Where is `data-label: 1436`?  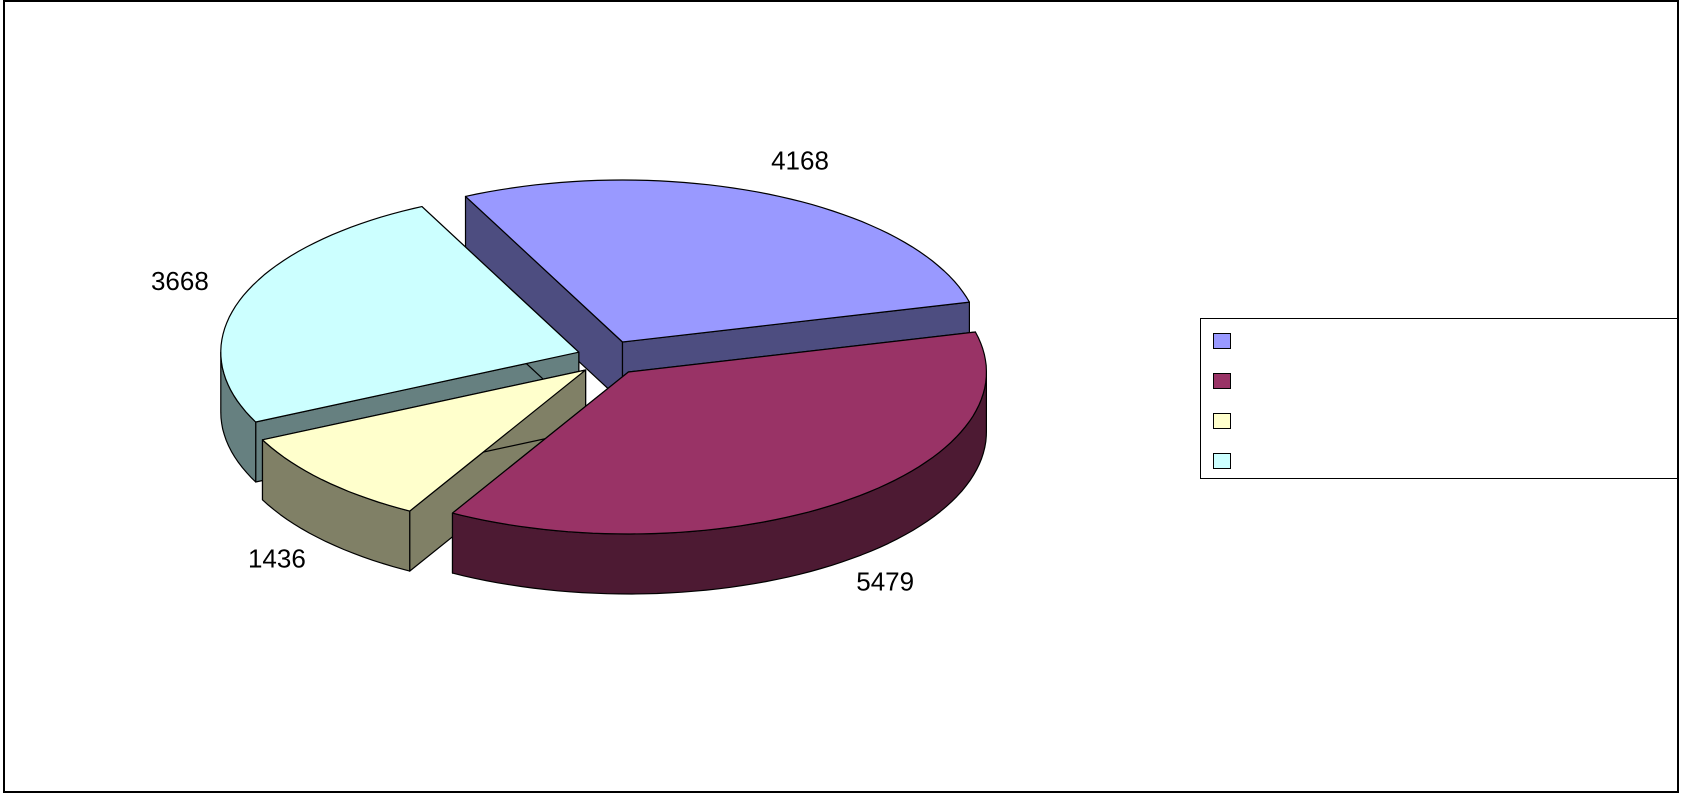 data-label: 1436 is located at coordinates (277, 558).